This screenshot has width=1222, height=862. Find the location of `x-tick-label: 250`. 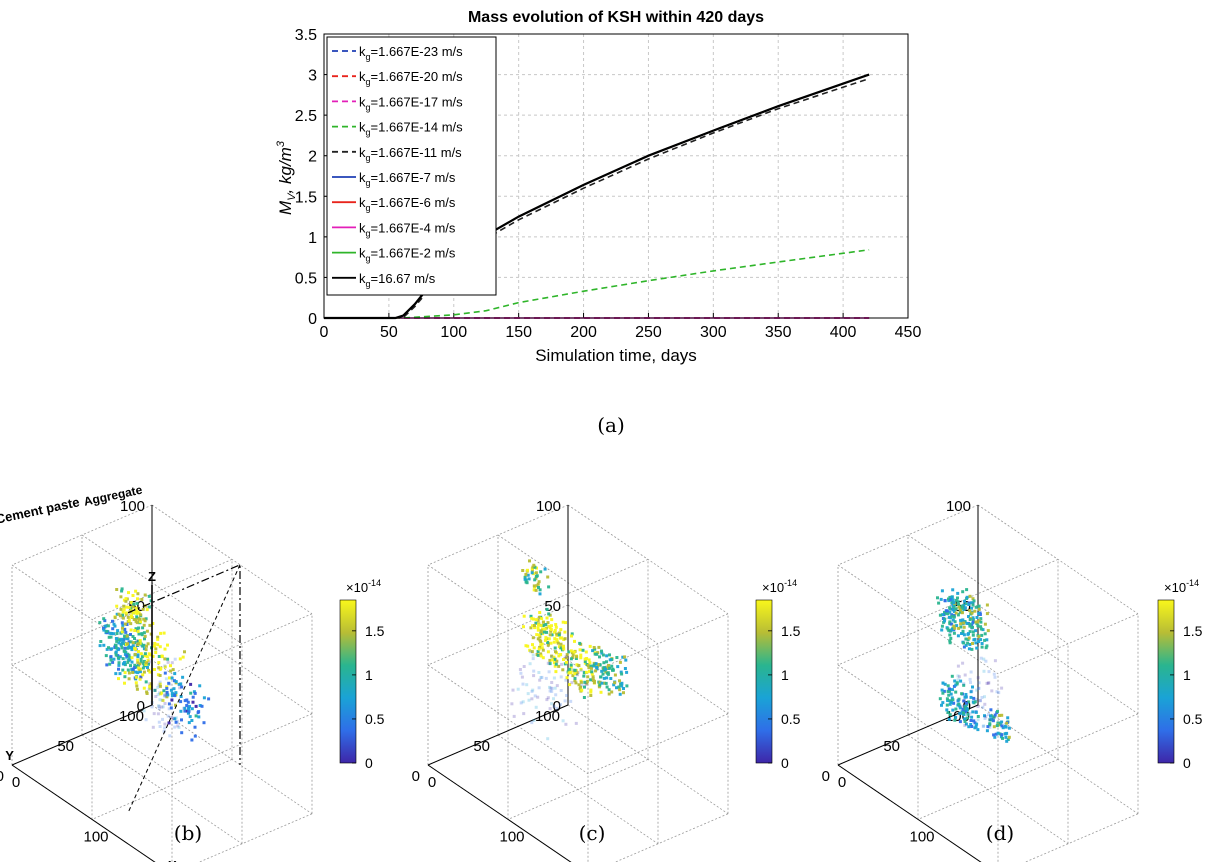

x-tick-label: 250 is located at coordinates (648, 332).